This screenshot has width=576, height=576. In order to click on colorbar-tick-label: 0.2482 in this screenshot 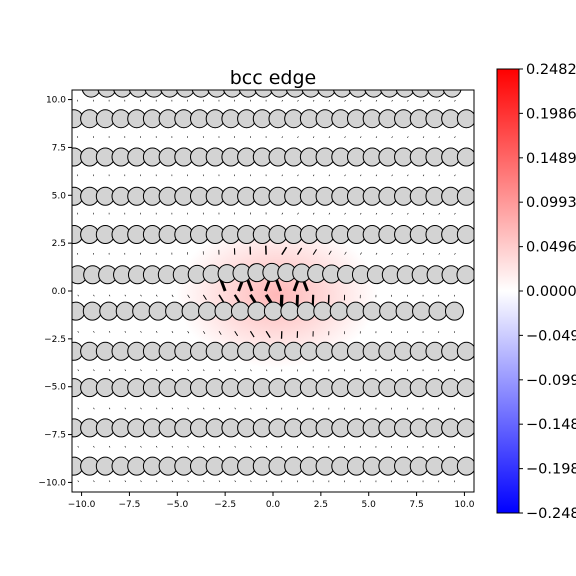, I will do `click(551, 70)`.